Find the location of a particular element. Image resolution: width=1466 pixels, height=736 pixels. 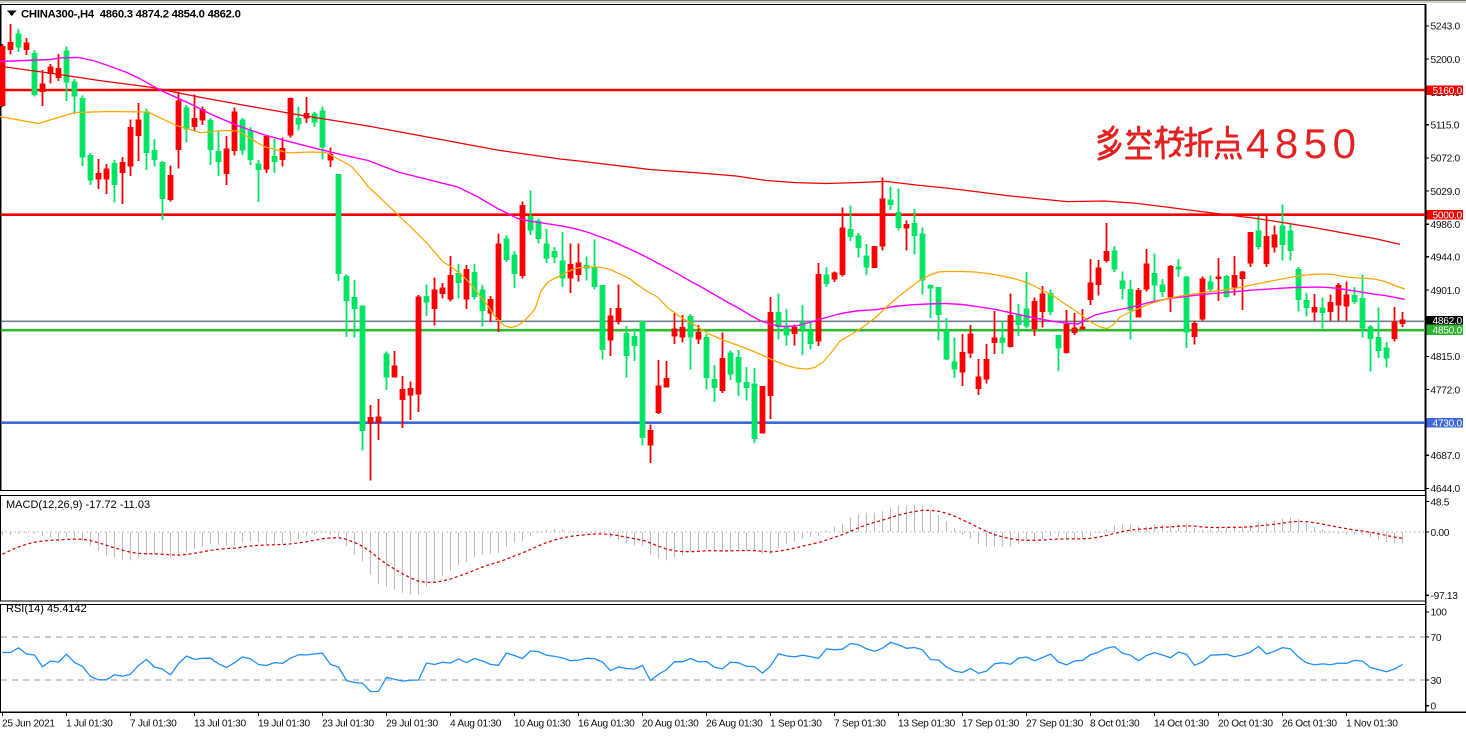

svg-text: MACD(12,26,9) -17.72 -11.03 is located at coordinates (78, 505).